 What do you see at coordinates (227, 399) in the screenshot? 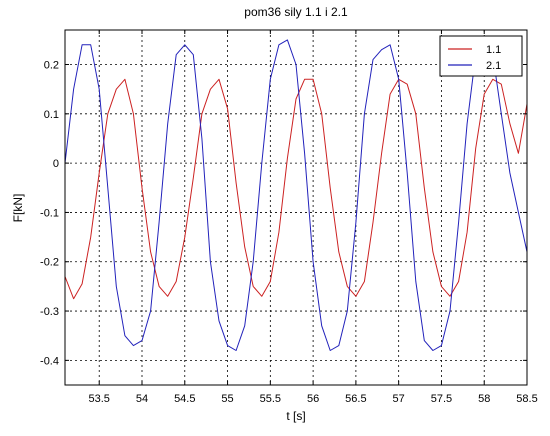
I see `x-tick-label: 55` at bounding box center [227, 399].